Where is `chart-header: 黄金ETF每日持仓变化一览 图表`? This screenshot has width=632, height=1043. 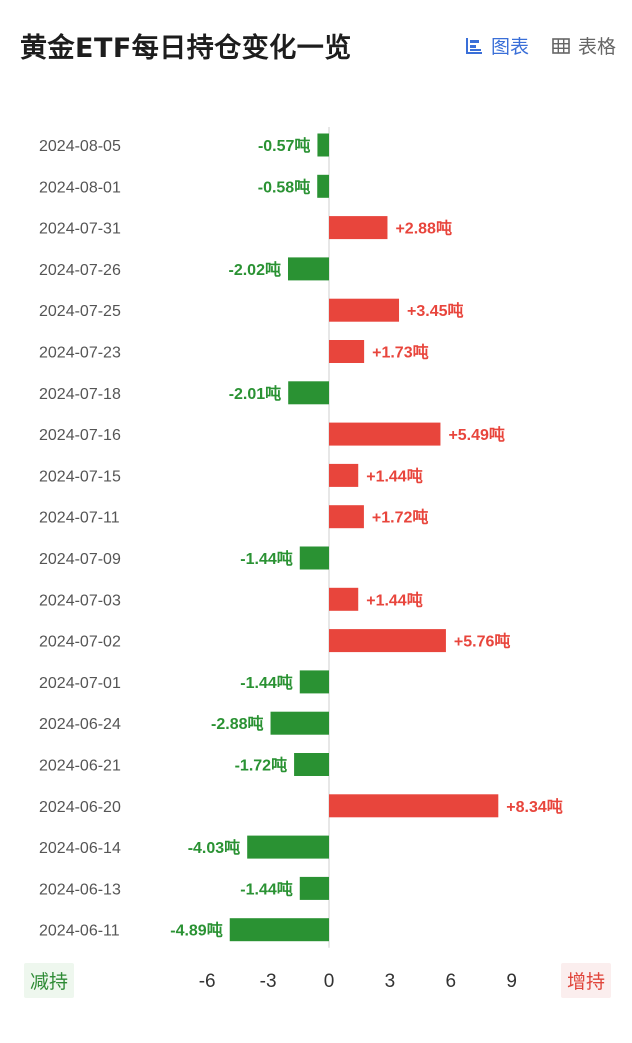
chart-header: 黄金ETF每日持仓变化一览 图表 is located at coordinates (316, 47).